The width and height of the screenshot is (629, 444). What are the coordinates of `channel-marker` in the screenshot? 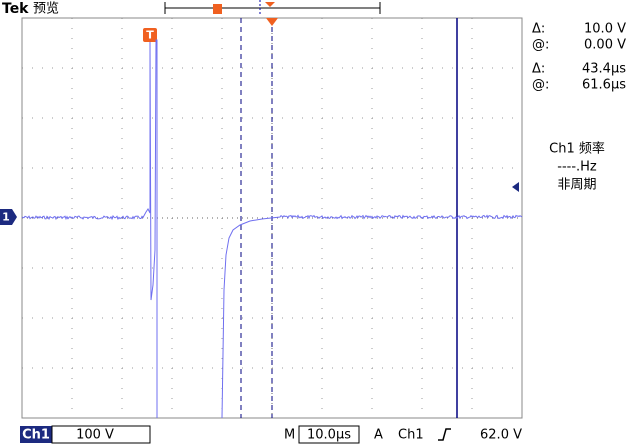 It's located at (8, 217).